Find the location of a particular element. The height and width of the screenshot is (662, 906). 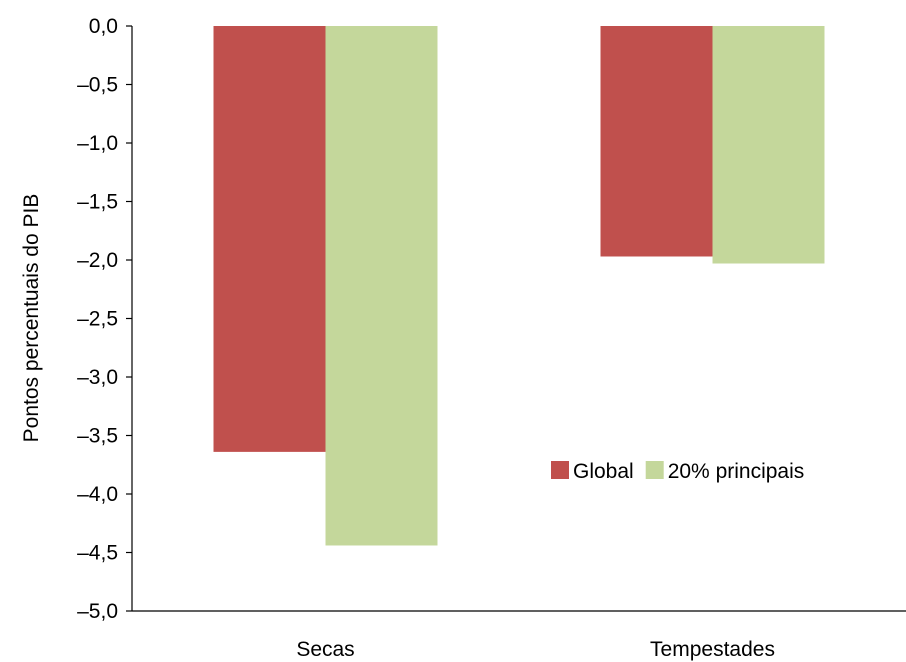

legend: Global 20% principais is located at coordinates (677, 471).